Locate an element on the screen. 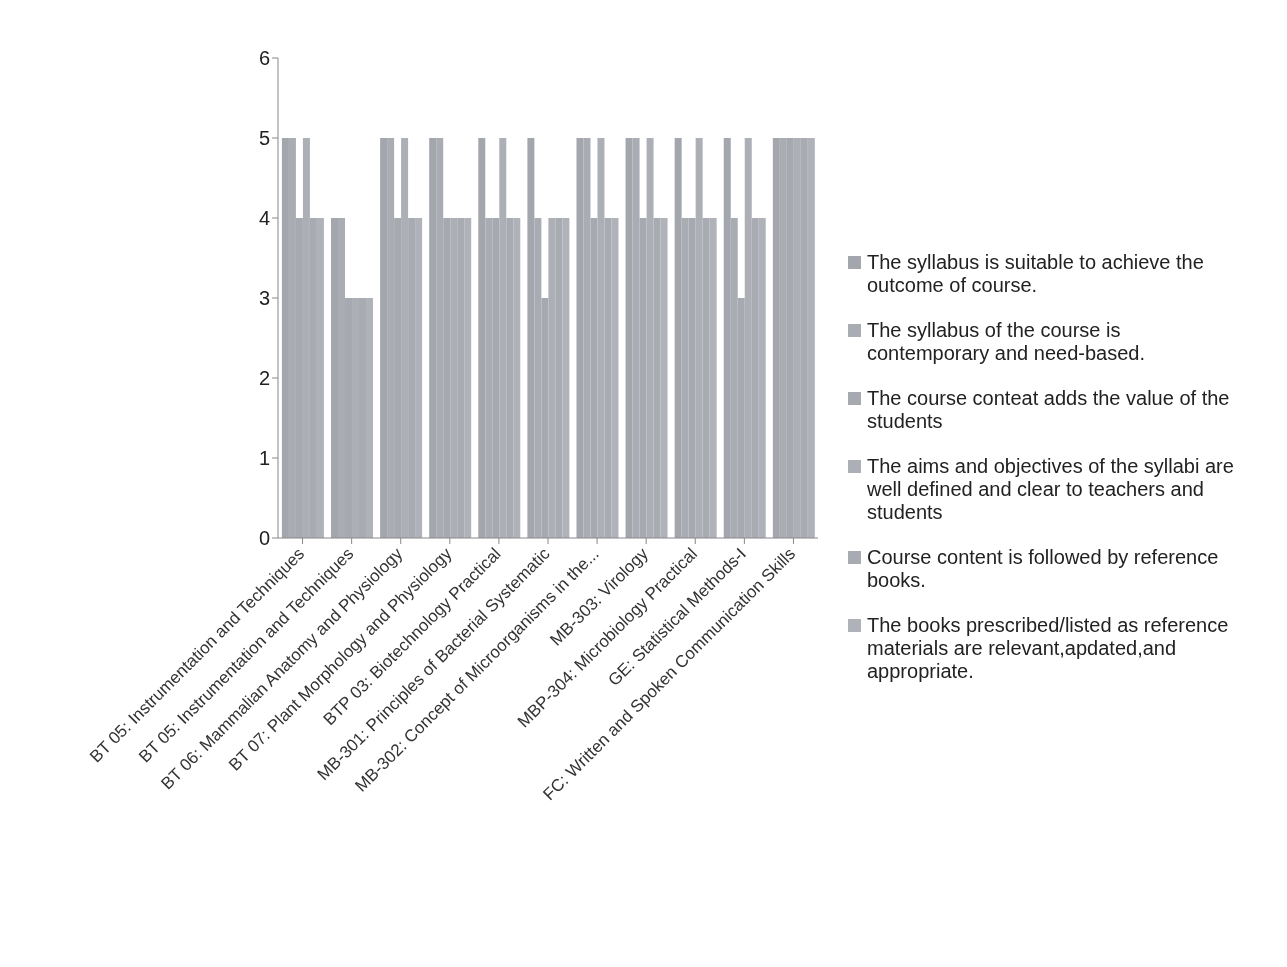 The height and width of the screenshot is (967, 1287). y-tick-label: 0 is located at coordinates (264, 538).